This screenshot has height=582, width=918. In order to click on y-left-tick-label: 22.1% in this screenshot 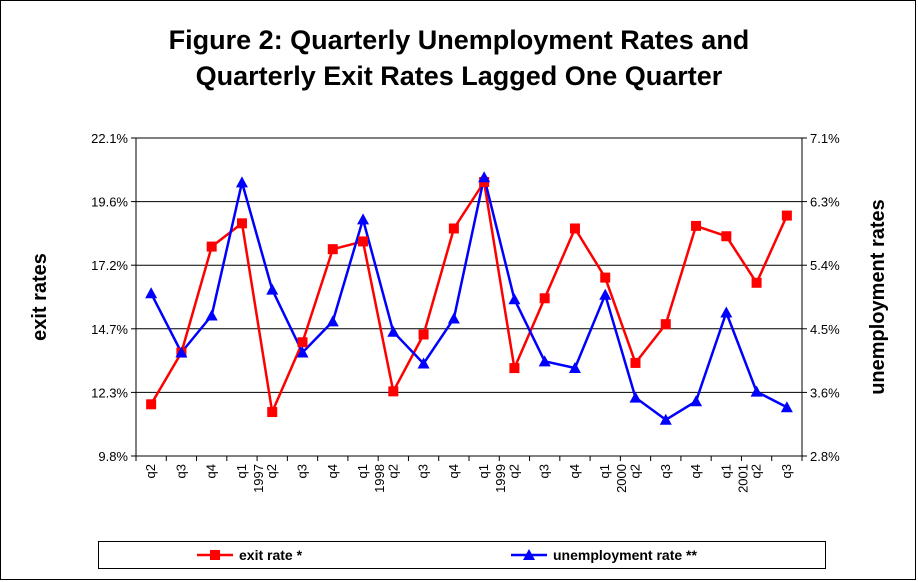, I will do `click(109, 138)`.